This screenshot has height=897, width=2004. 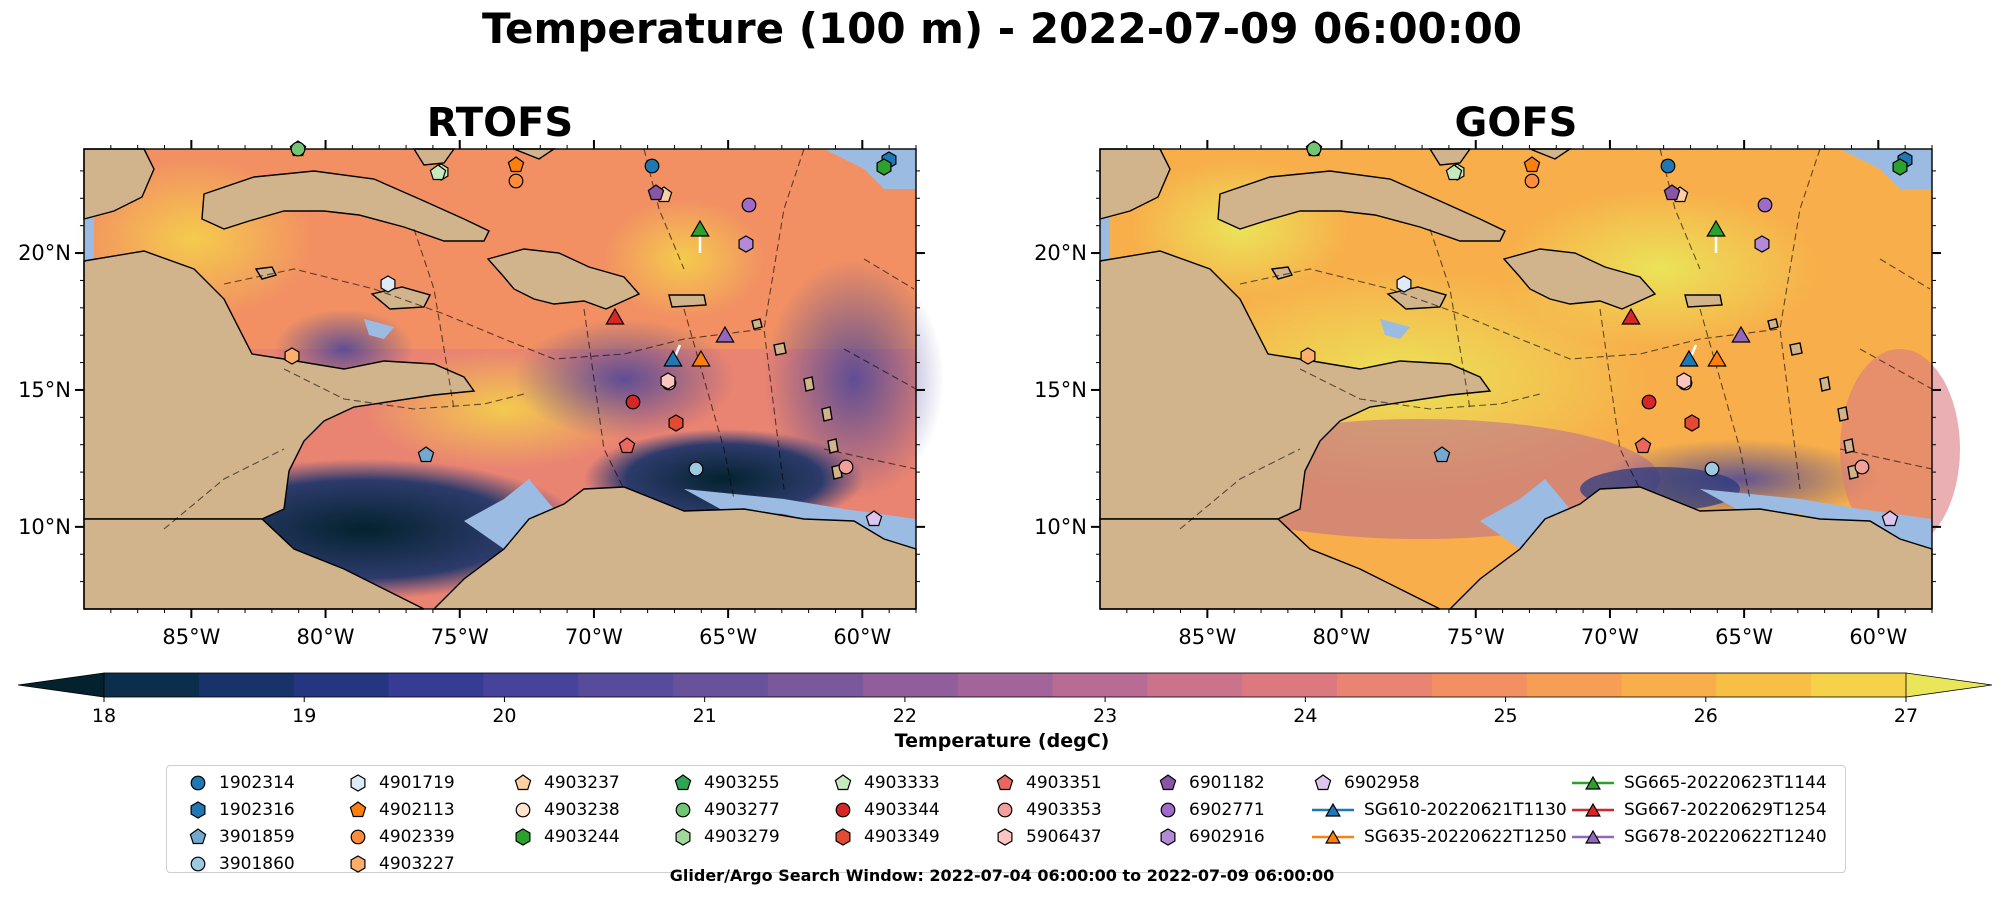 I want to click on legend-item: 3901859, so click(x=241, y=836).